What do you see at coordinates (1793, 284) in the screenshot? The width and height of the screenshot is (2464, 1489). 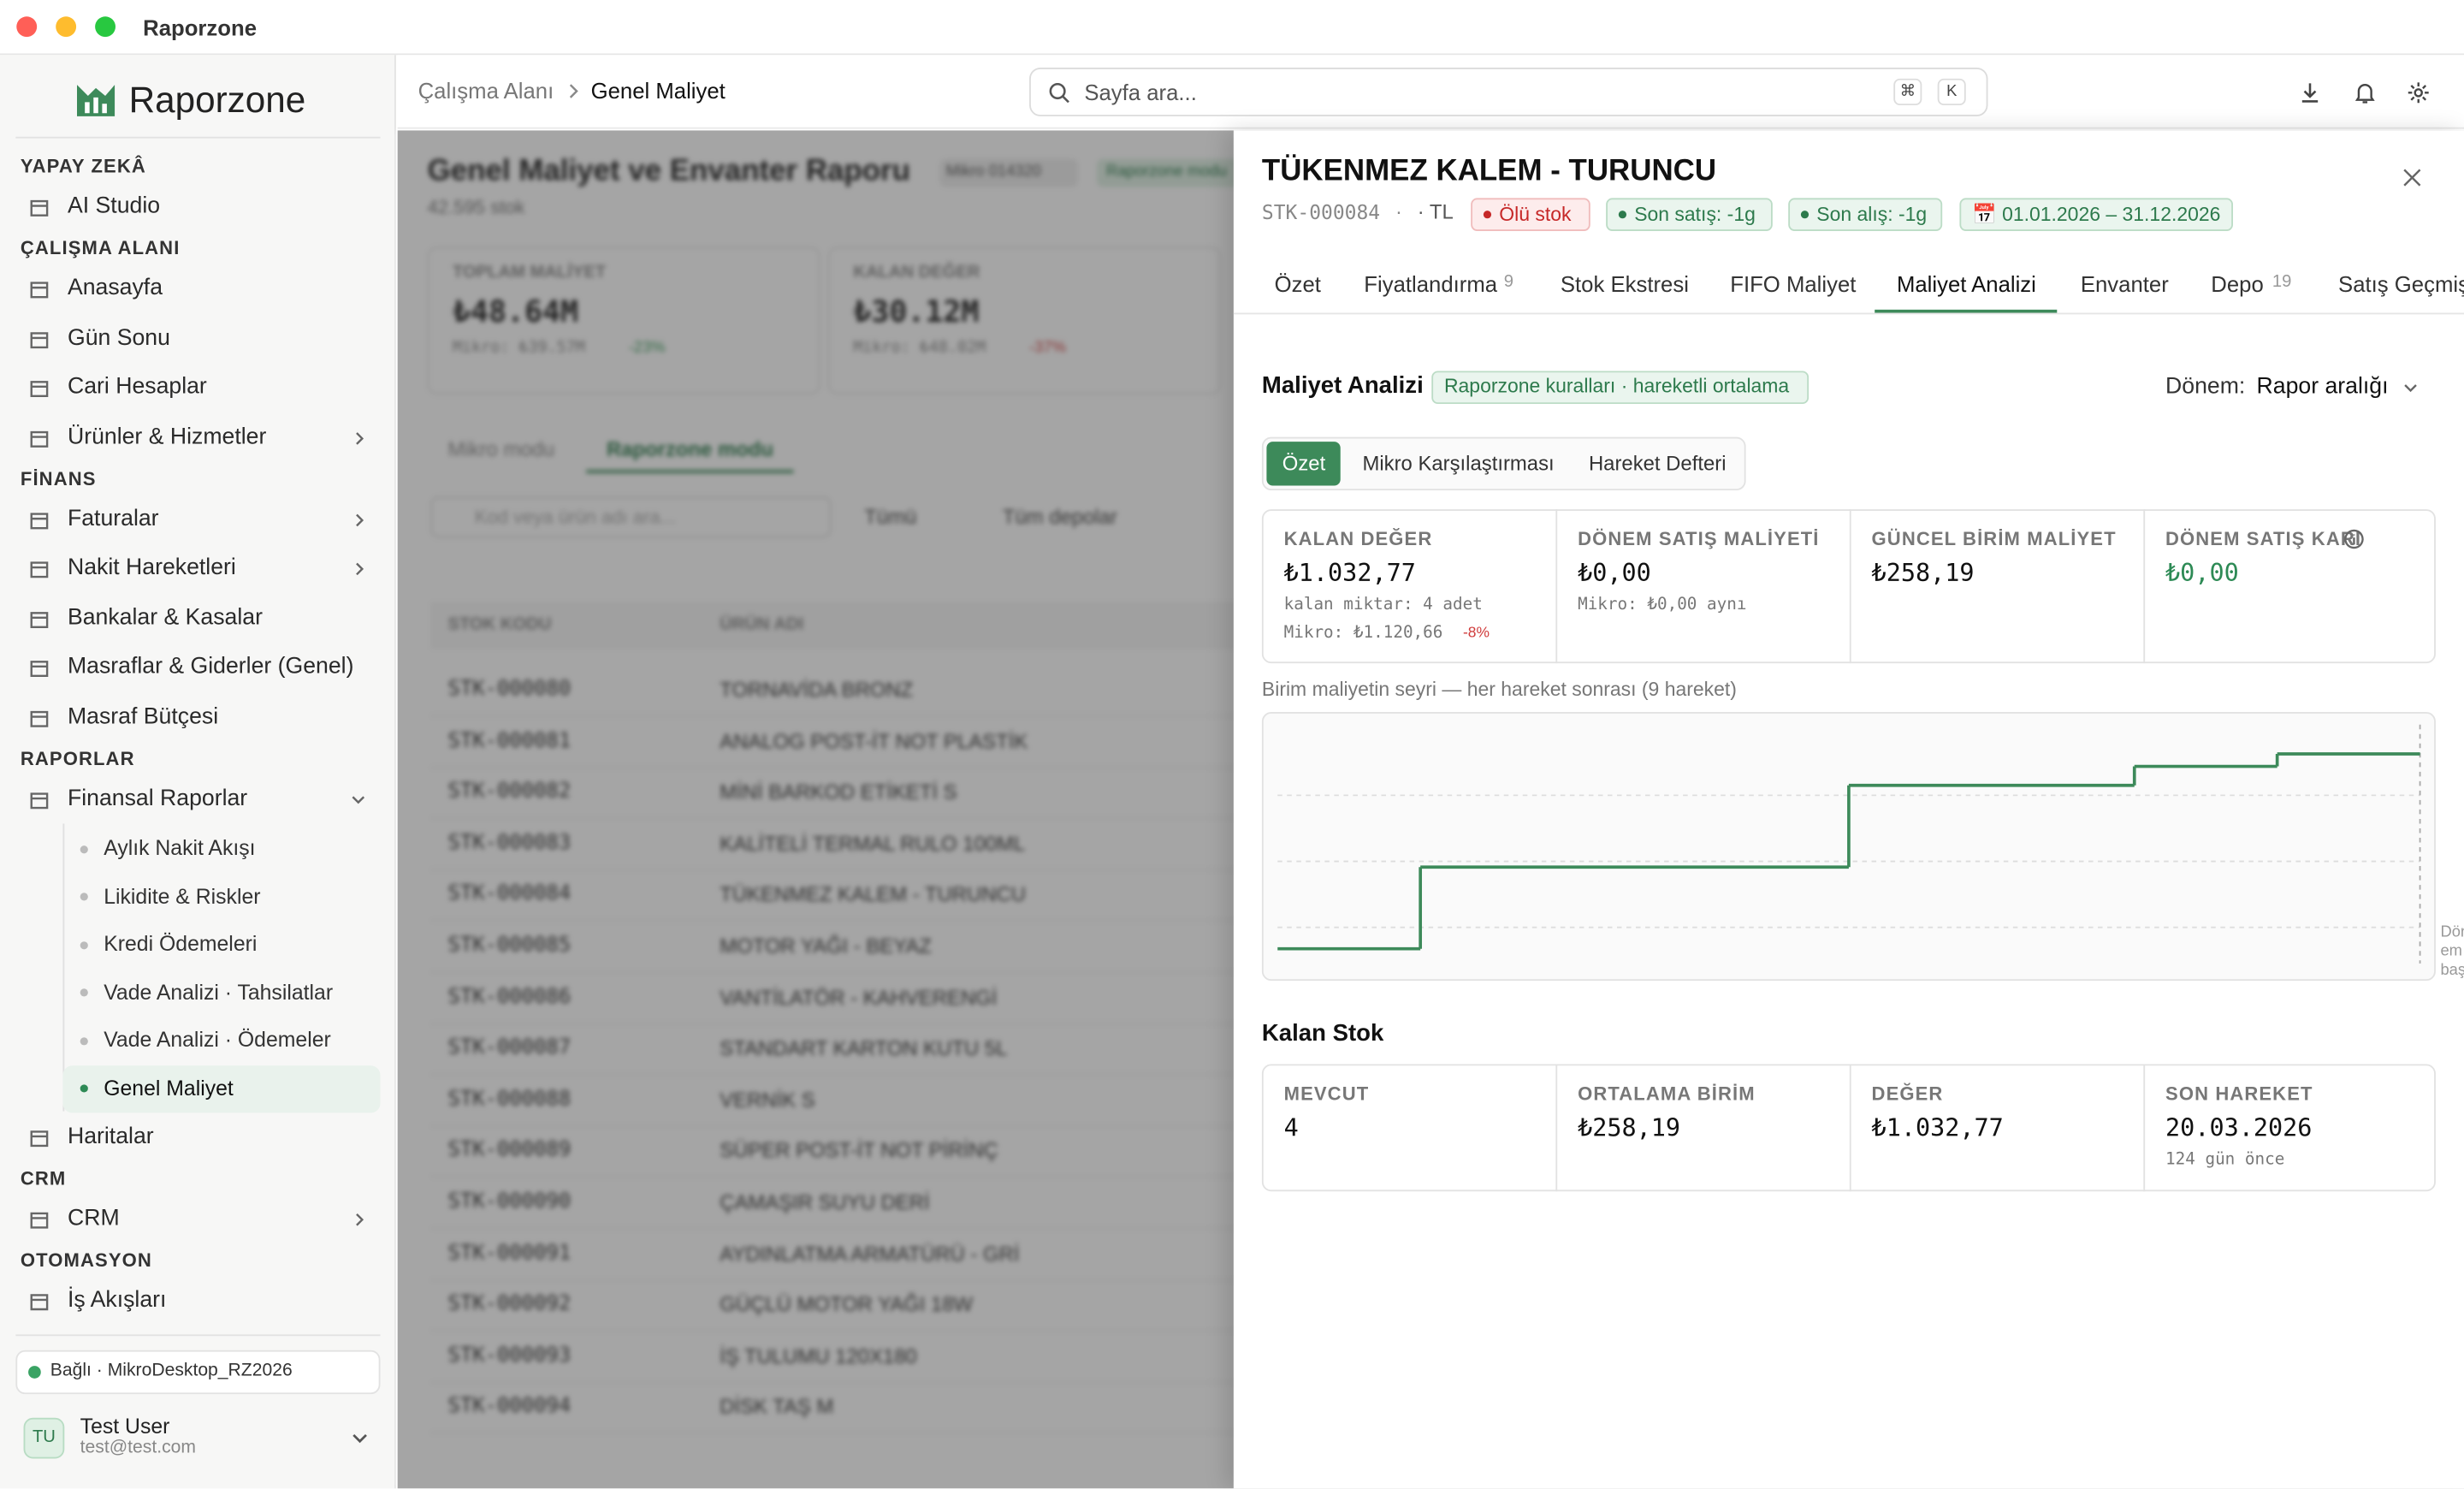 I see `tab: FIFO Maliyet` at bounding box center [1793, 284].